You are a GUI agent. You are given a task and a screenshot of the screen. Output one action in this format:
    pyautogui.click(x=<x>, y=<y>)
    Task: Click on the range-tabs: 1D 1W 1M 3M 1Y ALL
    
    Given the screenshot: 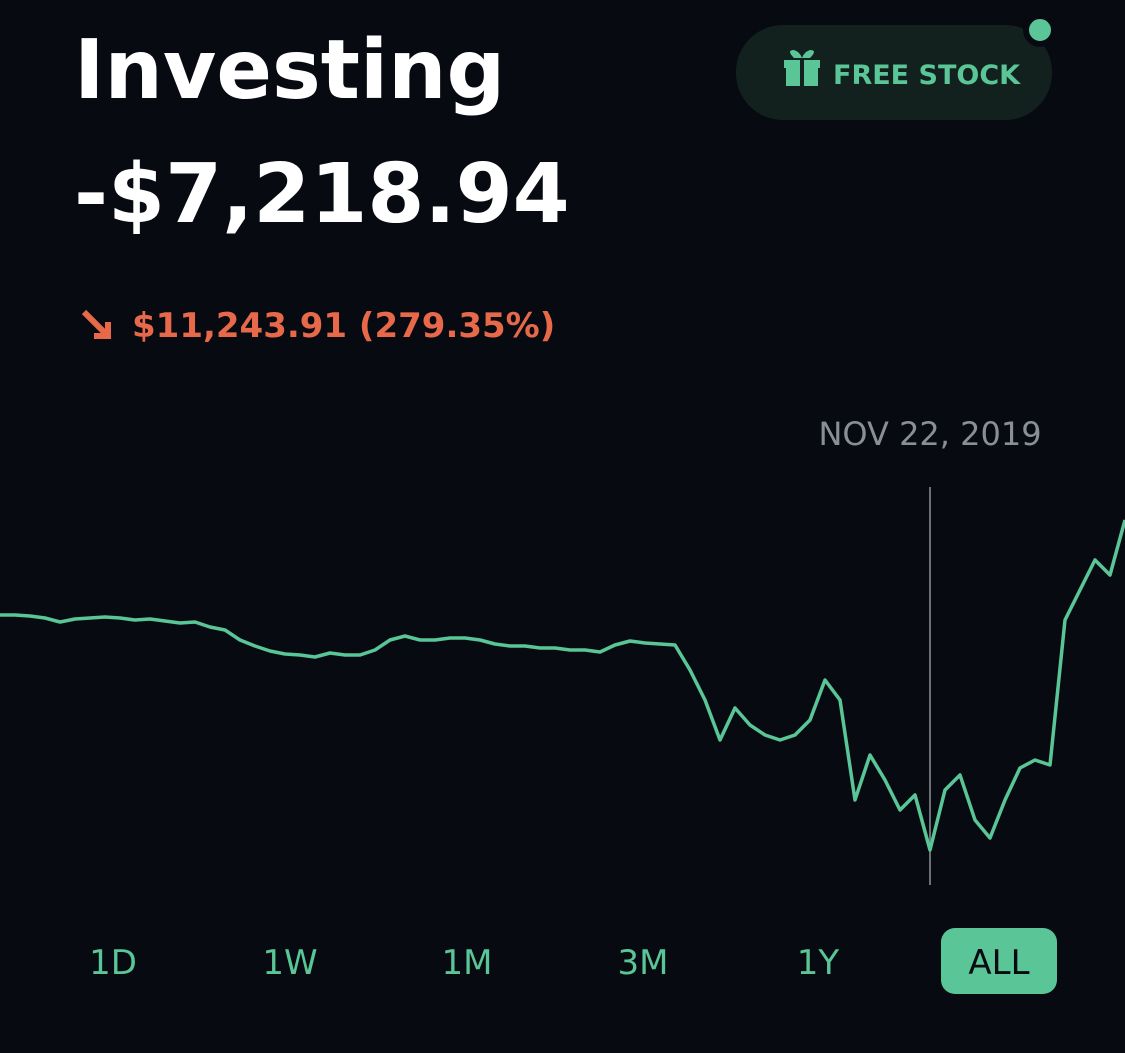 What is the action you would take?
    pyautogui.click(x=573, y=961)
    